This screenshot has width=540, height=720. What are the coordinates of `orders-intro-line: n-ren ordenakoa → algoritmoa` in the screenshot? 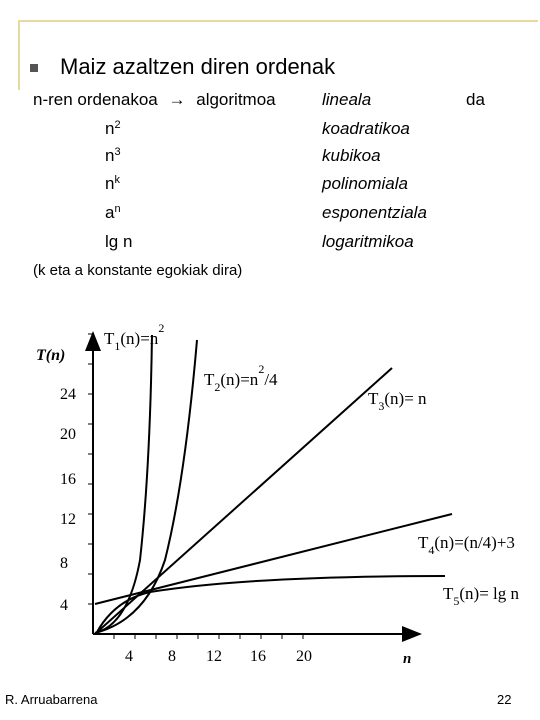 It's located at (154, 100).